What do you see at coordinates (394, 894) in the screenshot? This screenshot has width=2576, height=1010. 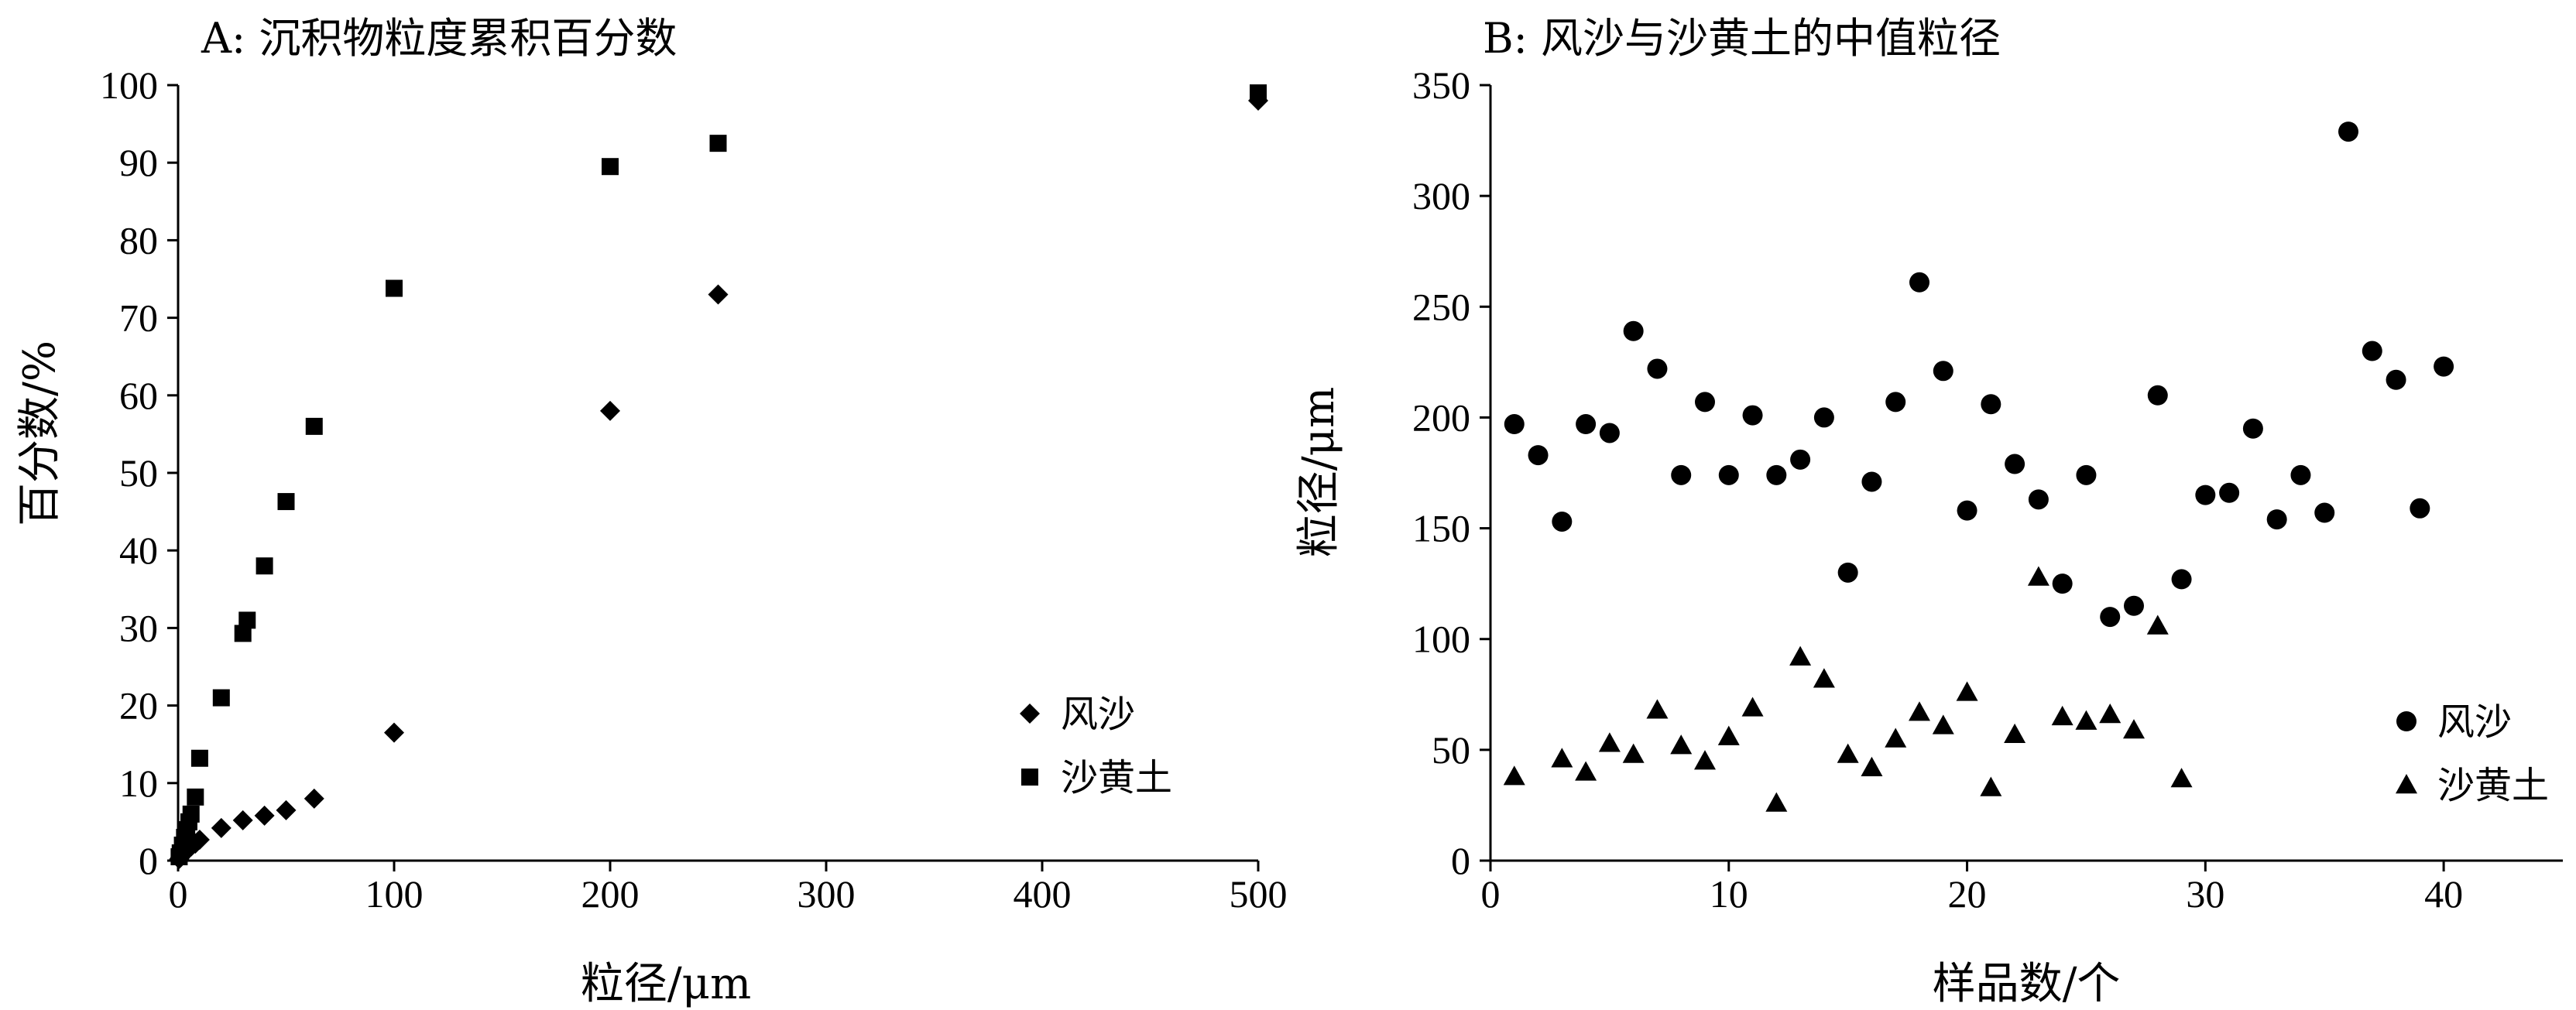 I see `x-tick-label: 100` at bounding box center [394, 894].